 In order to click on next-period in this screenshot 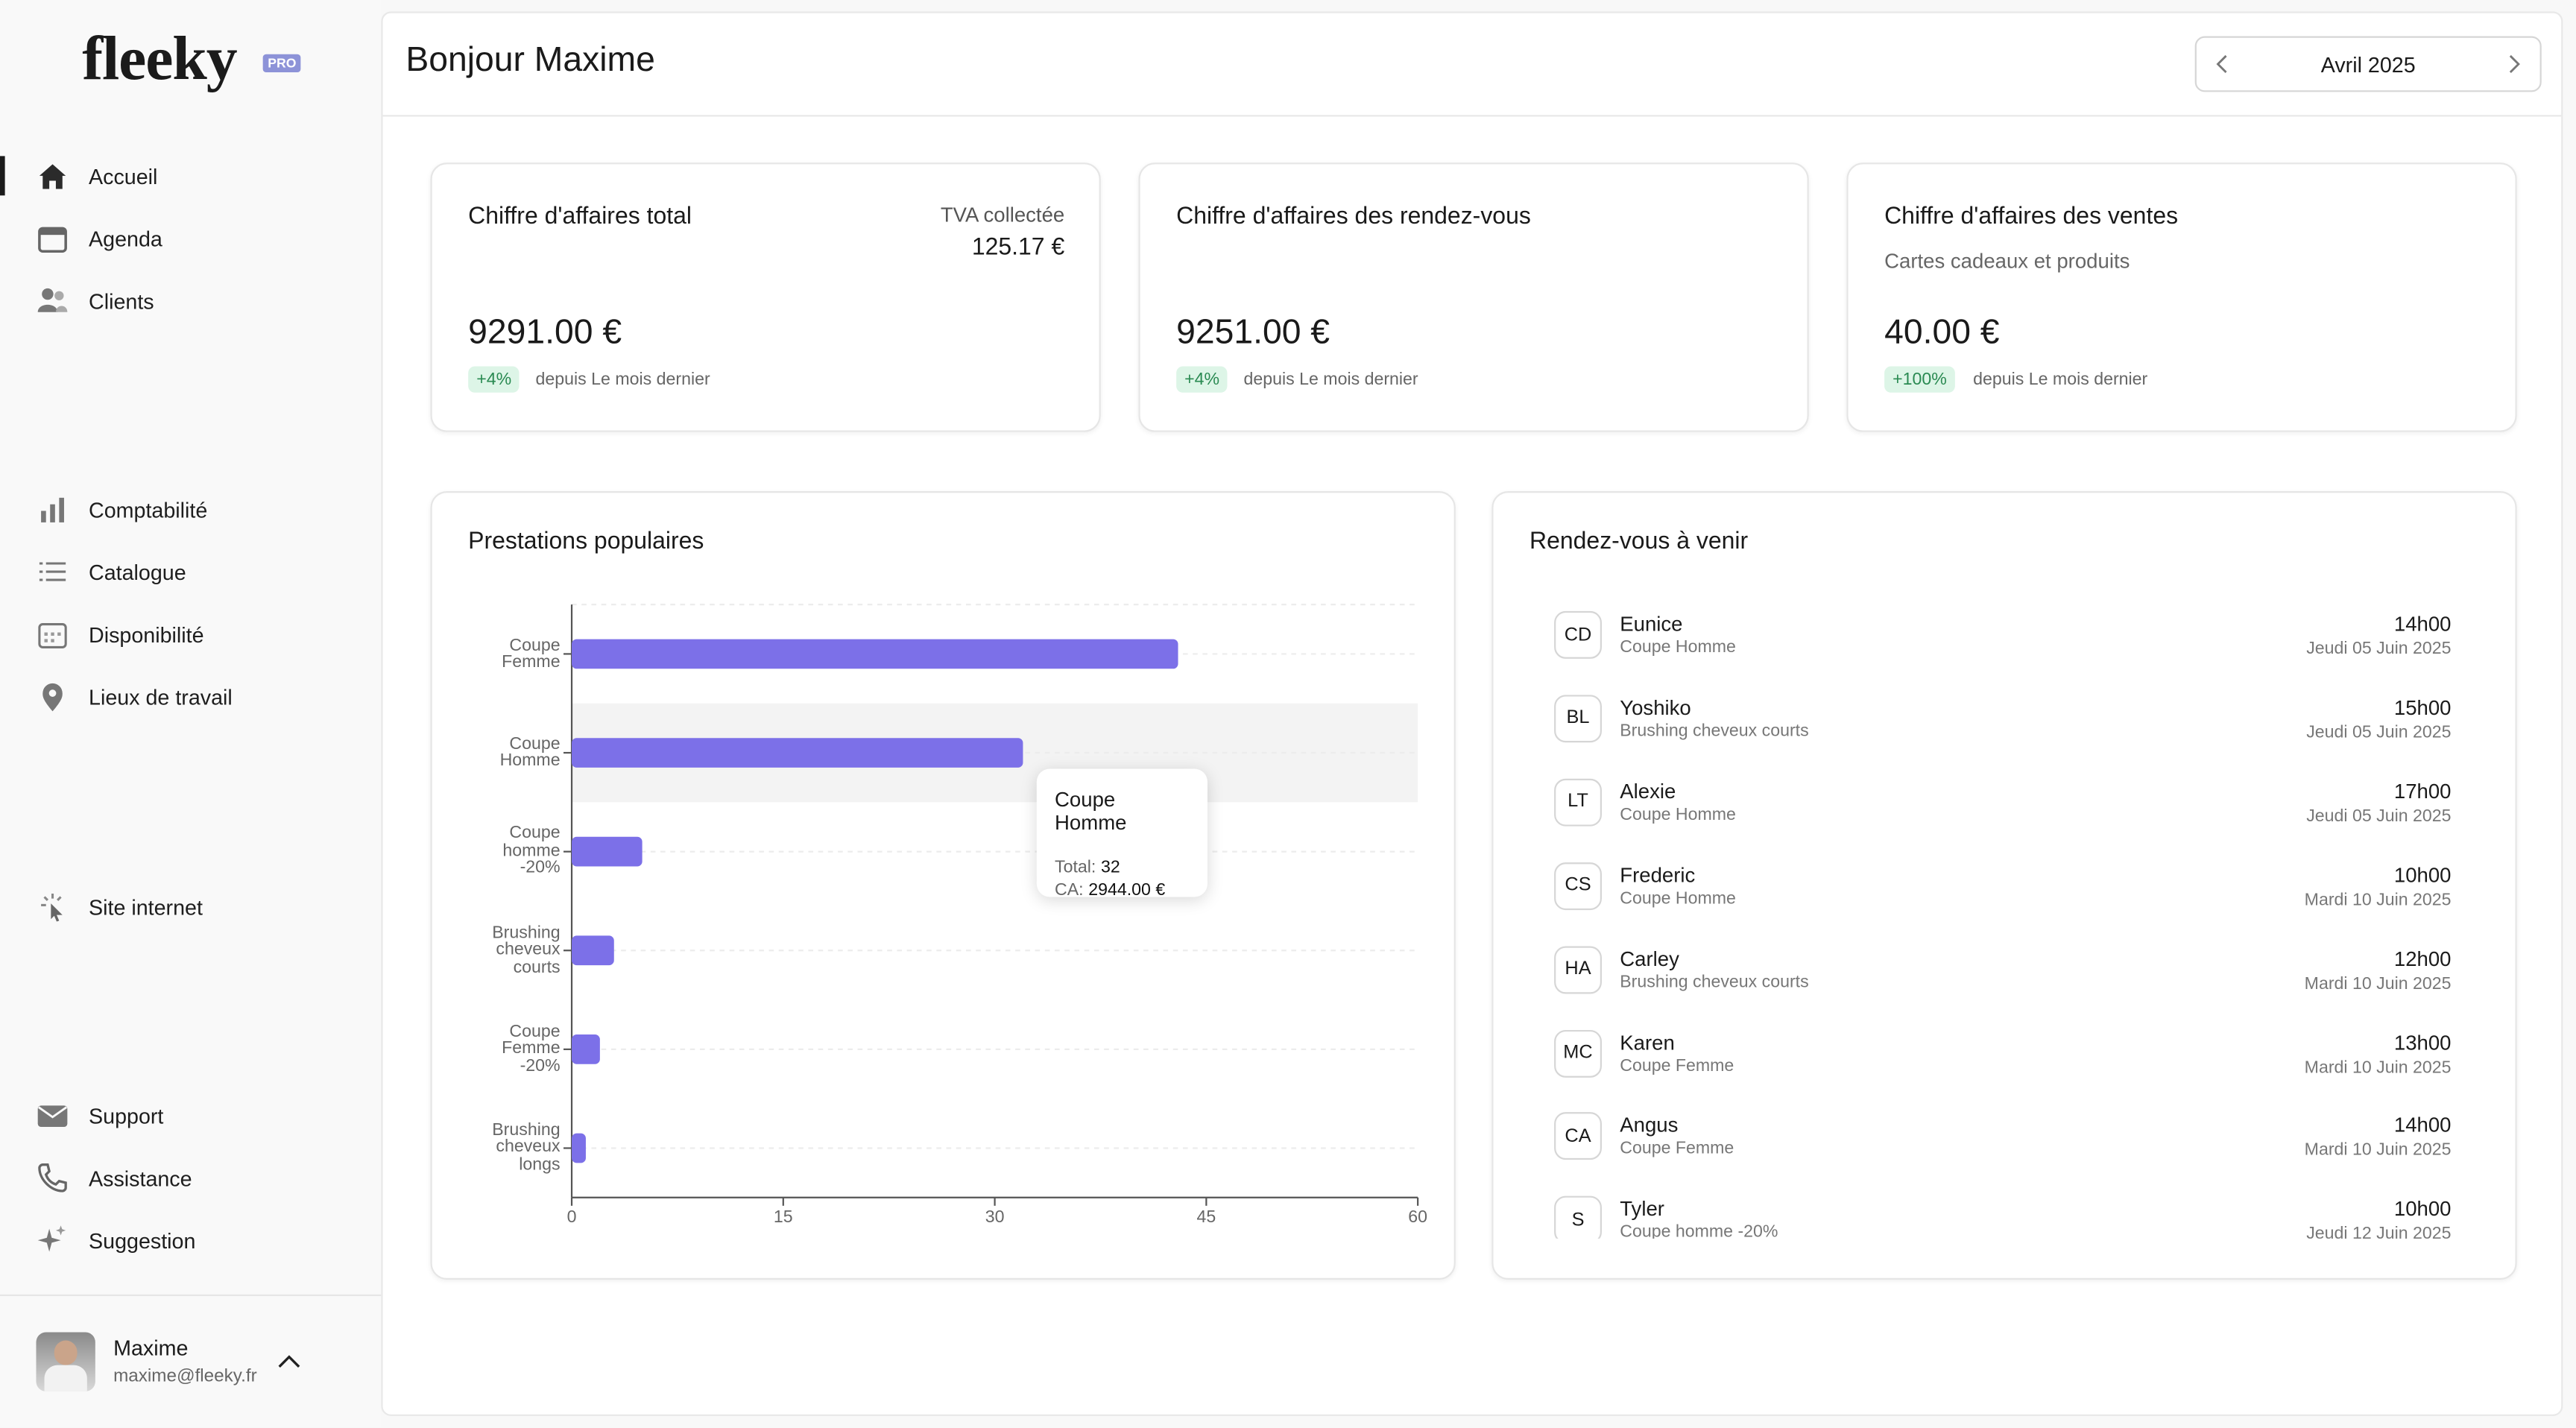, I will do `click(2513, 64)`.